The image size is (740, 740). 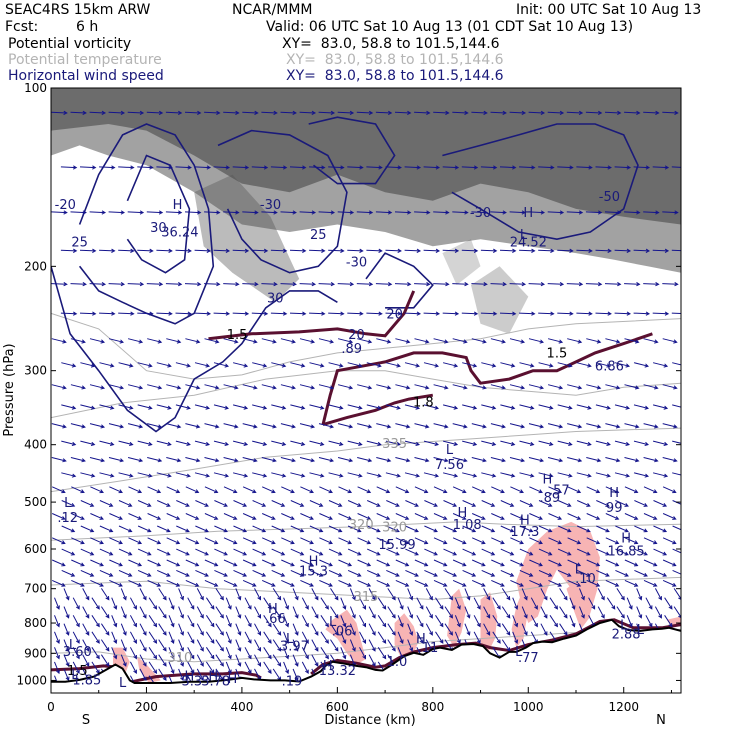 I want to click on y-tick-label-100: 100, so click(x=35, y=88).